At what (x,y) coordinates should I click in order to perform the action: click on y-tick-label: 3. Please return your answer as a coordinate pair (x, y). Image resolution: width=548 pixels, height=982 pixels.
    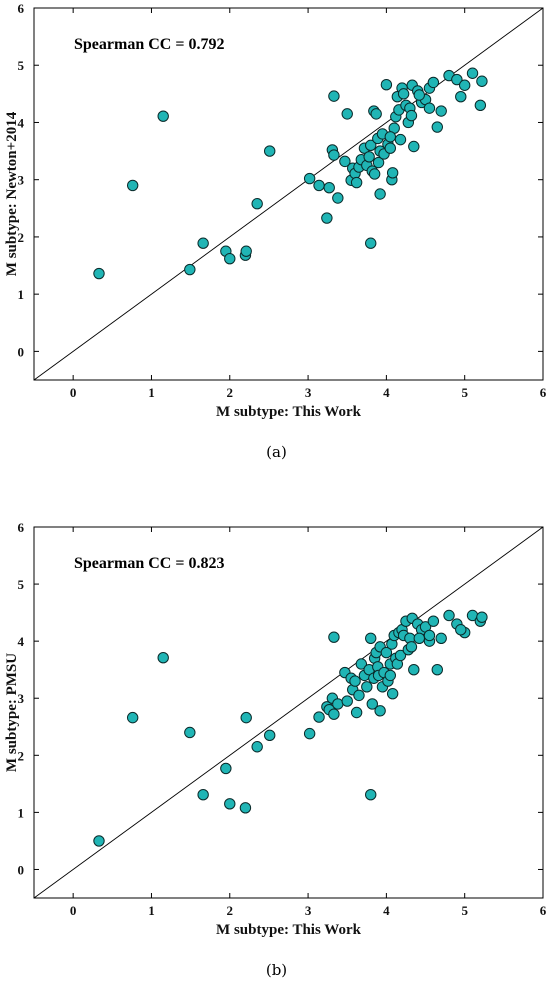
    Looking at the image, I should click on (21, 698).